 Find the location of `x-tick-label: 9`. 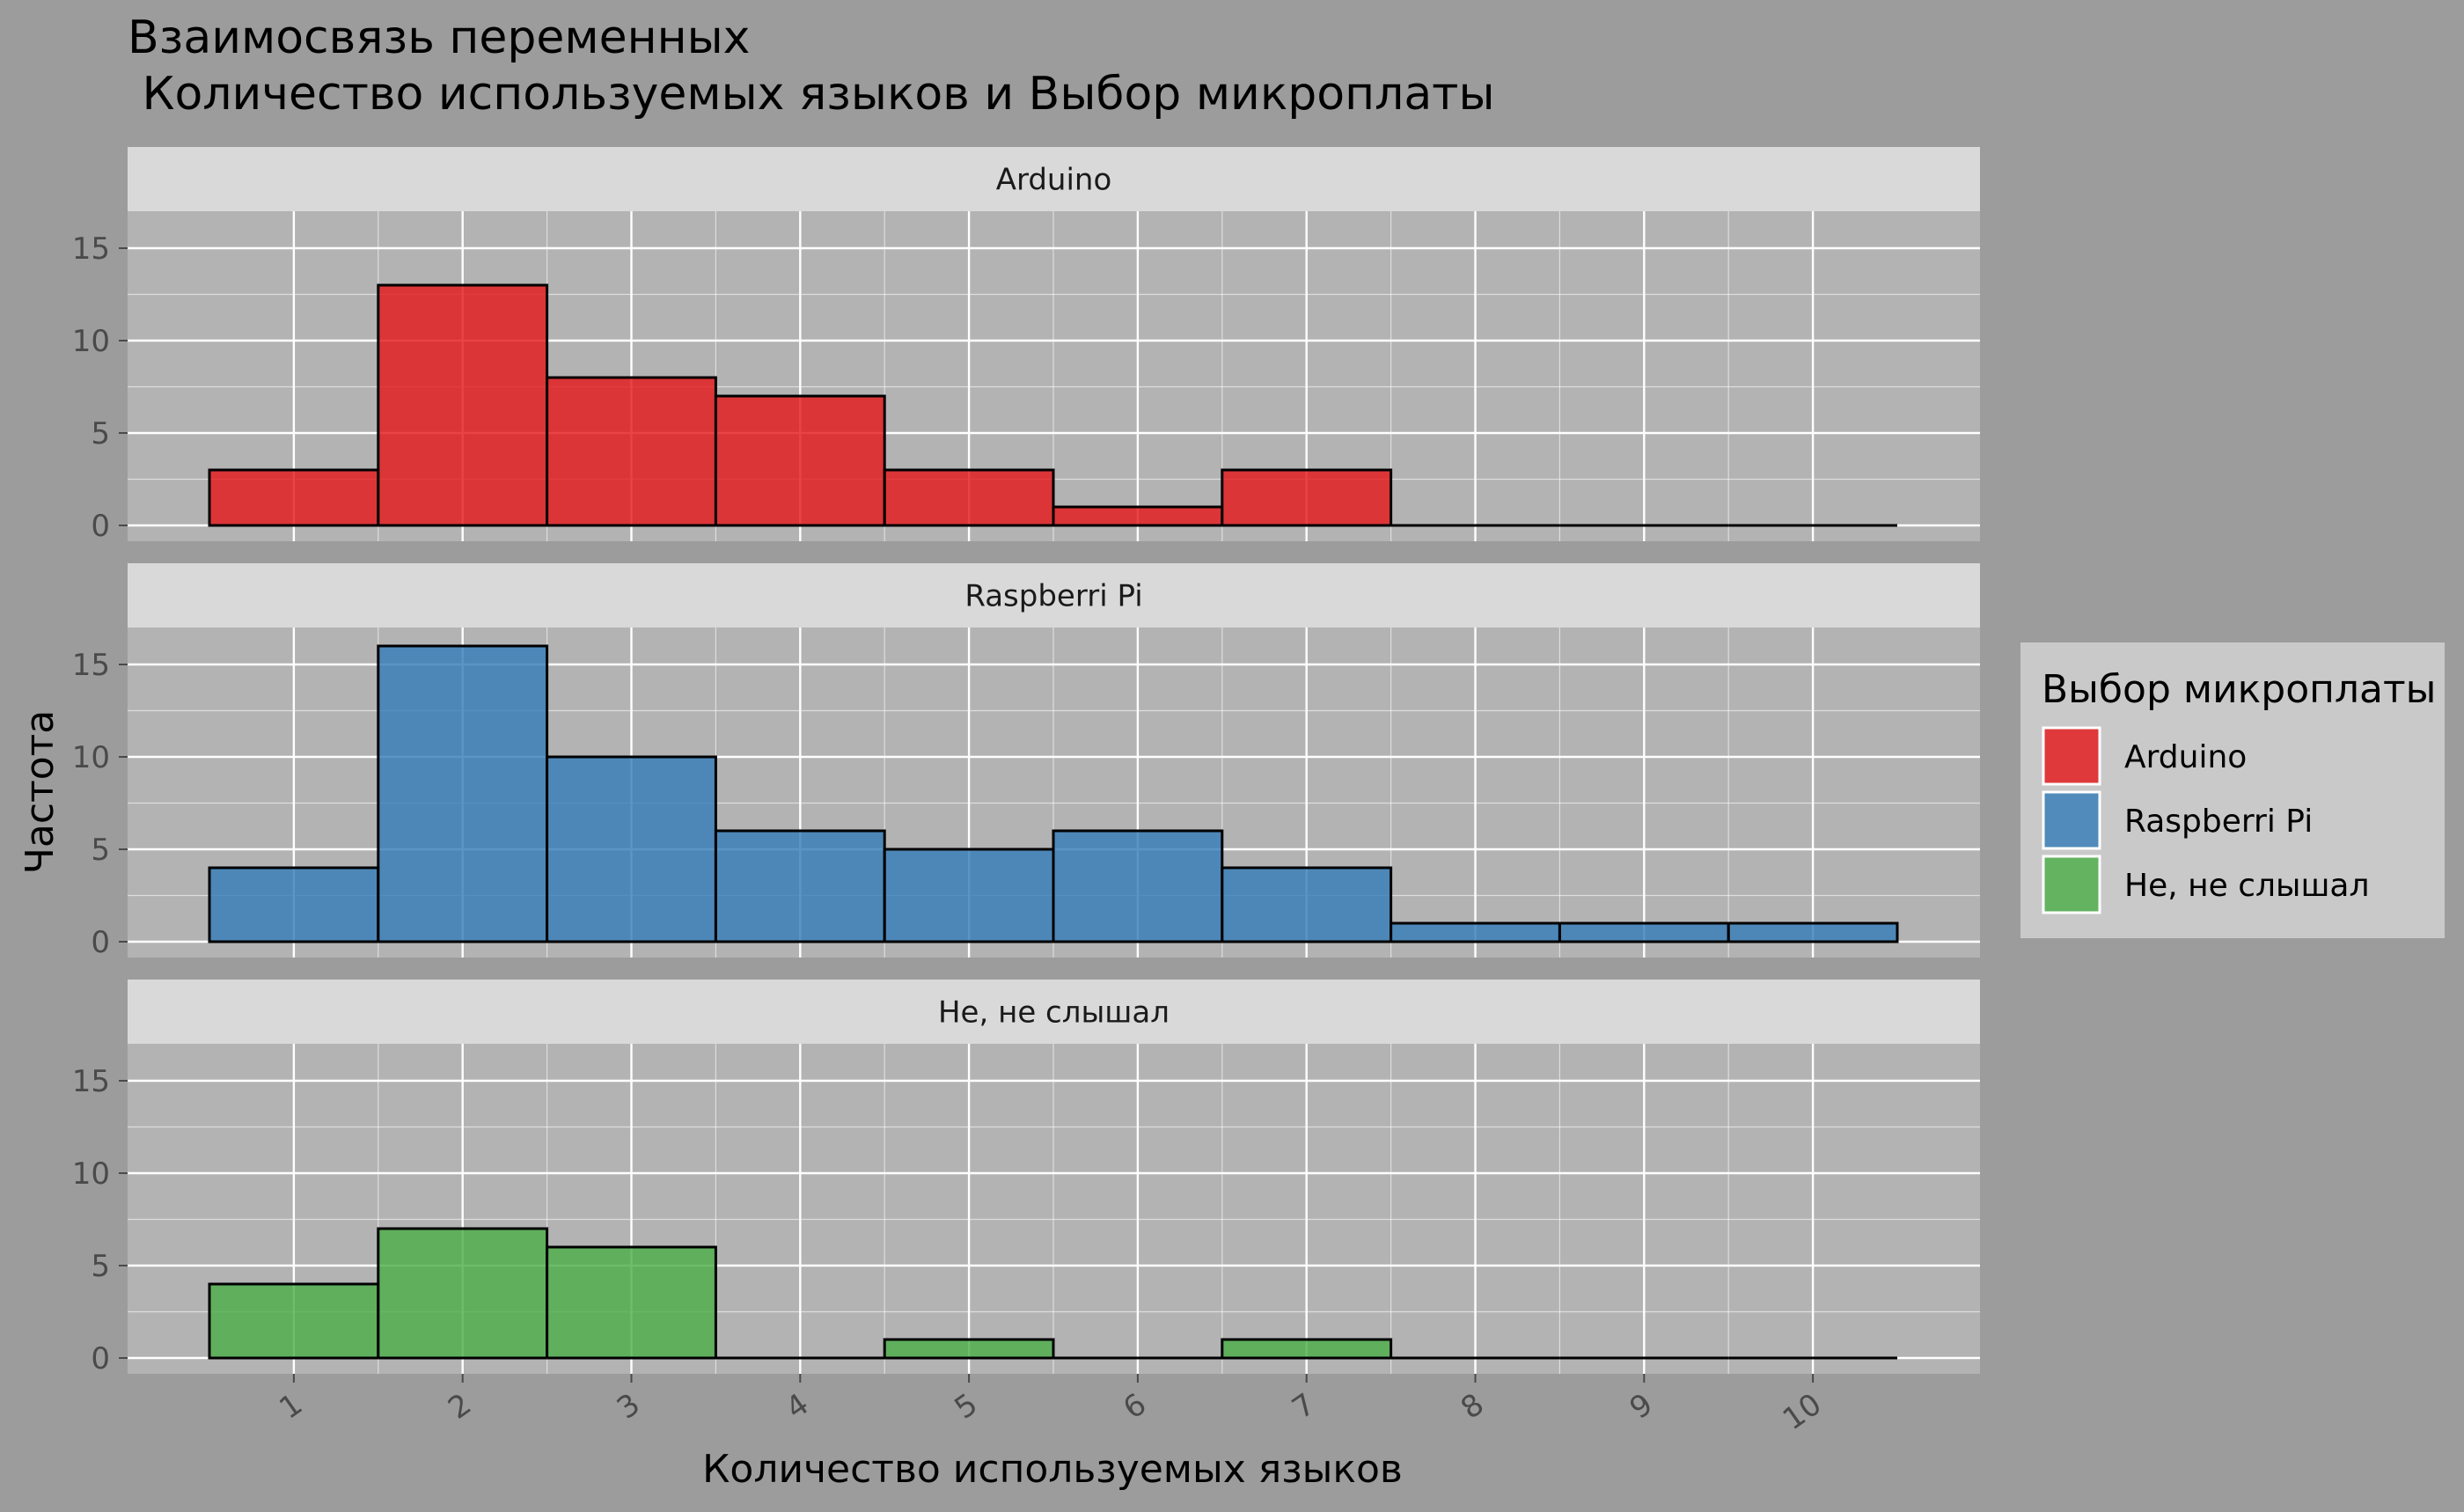

x-tick-label: 9 is located at coordinates (1642, 1407).